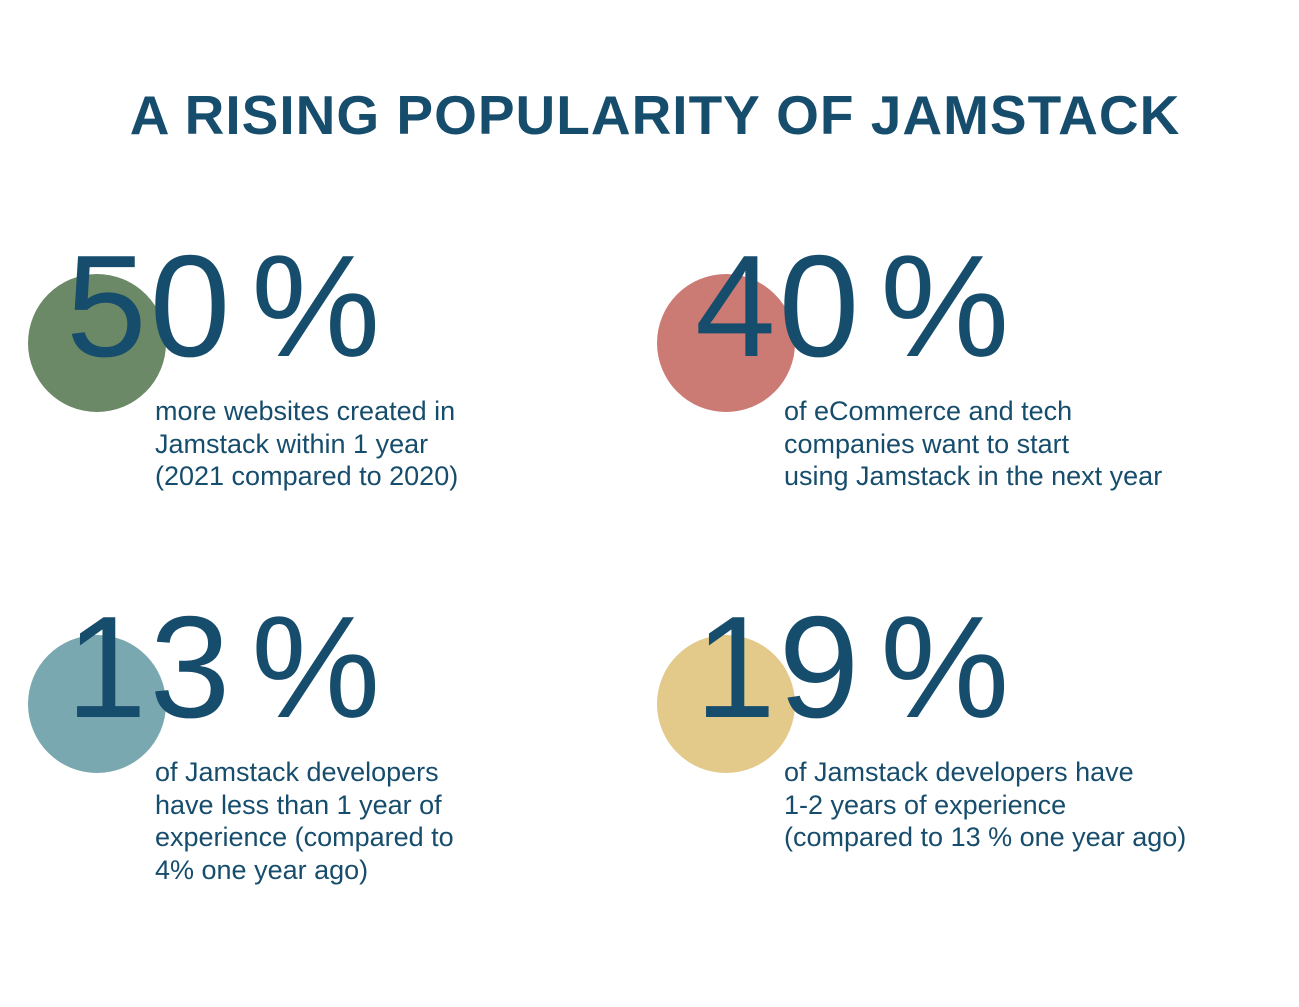  I want to click on stat-percent: 50%, so click(224, 306).